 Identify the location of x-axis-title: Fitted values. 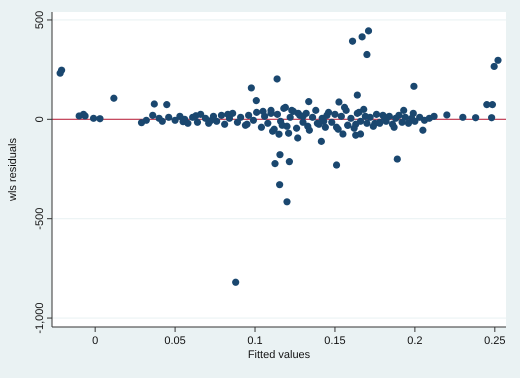
(279, 355).